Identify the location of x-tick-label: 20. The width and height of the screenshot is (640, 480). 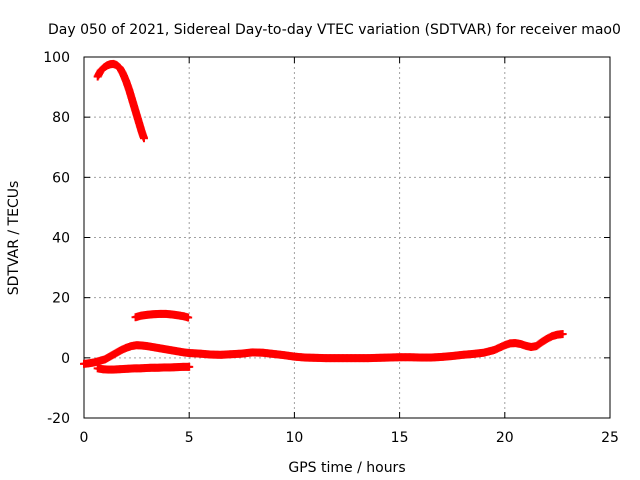
(505, 438).